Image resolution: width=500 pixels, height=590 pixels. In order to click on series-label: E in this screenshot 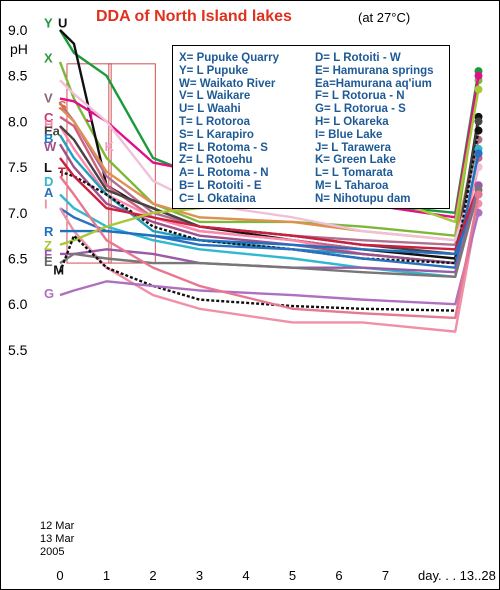, I will do `click(48, 261)`.